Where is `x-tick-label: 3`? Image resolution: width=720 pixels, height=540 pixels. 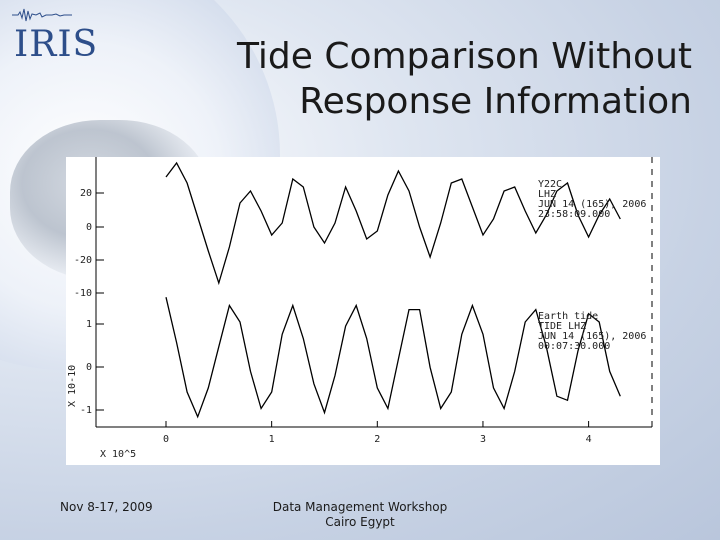
x-tick-label: 3 is located at coordinates (483, 439).